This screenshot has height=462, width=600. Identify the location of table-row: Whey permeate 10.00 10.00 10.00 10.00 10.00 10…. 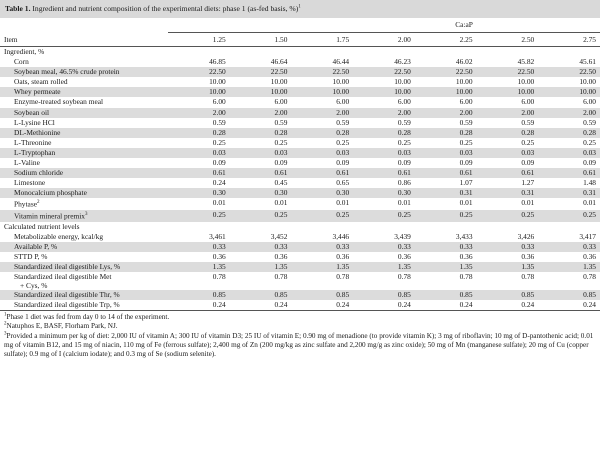
(300, 92).